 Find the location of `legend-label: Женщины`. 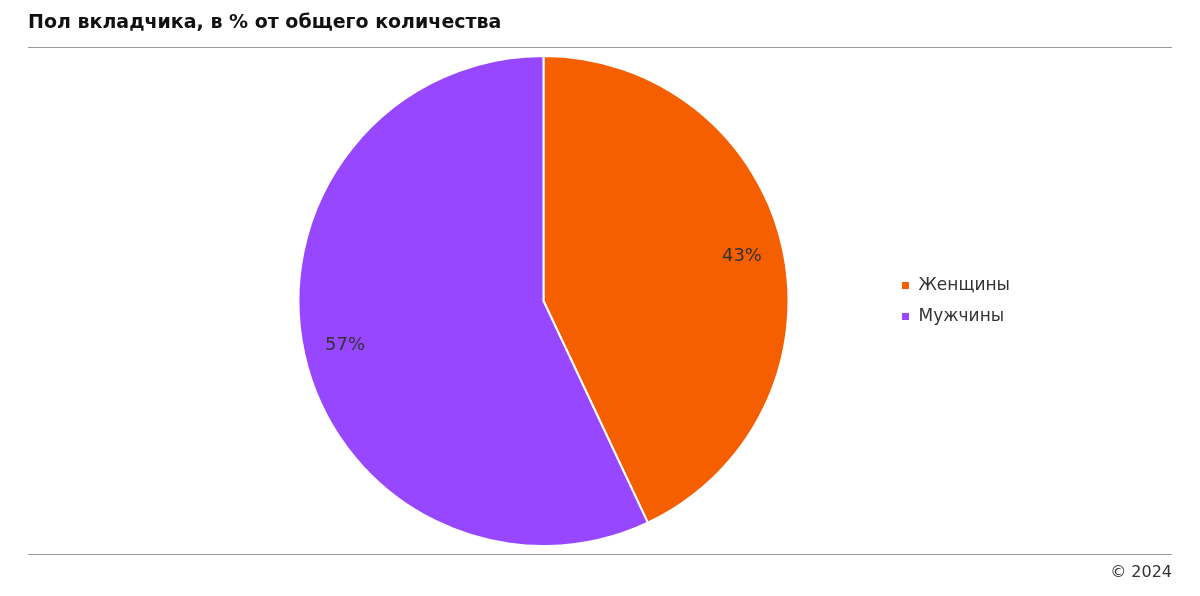

legend-label: Женщины is located at coordinates (964, 283).